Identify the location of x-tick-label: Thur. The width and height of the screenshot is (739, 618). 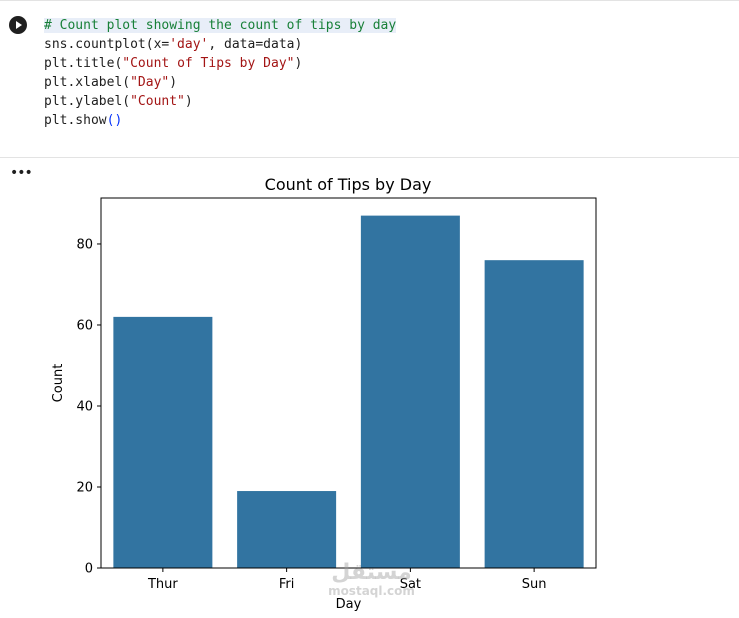
(162, 584).